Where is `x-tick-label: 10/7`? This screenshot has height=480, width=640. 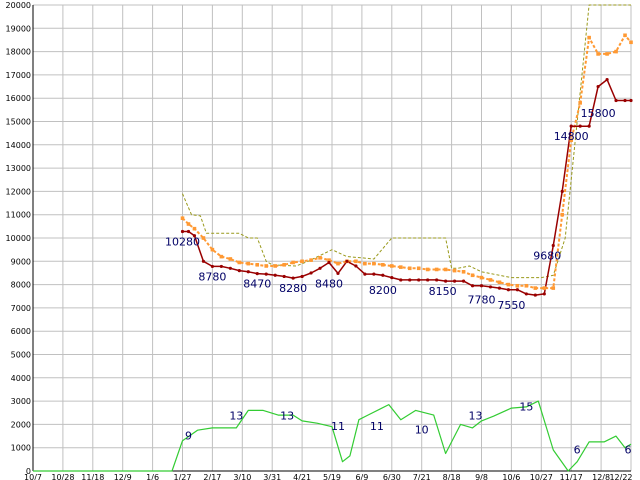
x-tick-label: 10/7 is located at coordinates (33, 476).